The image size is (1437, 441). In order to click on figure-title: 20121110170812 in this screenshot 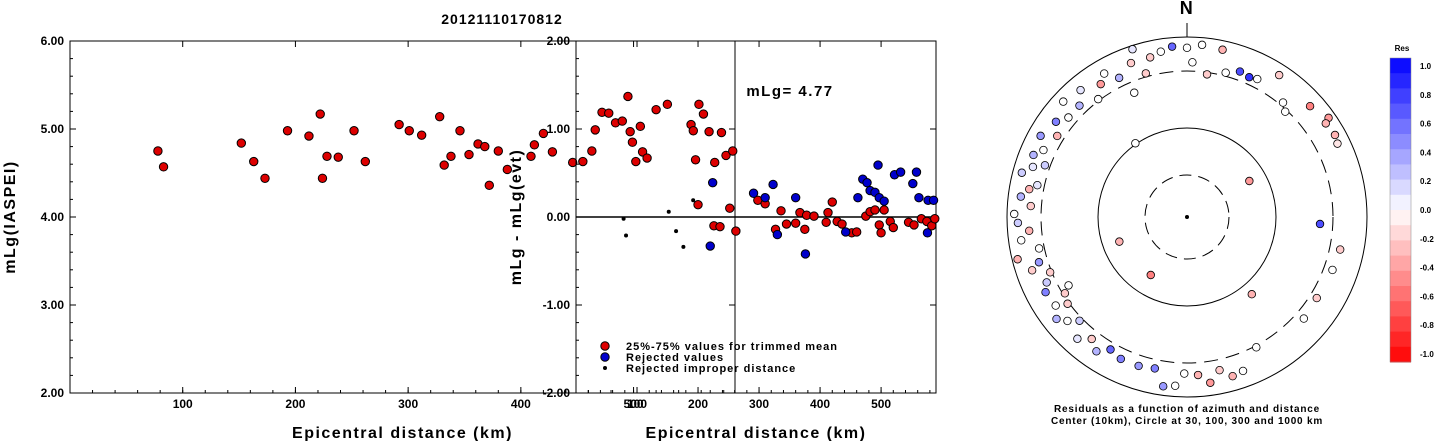, I will do `click(501, 19)`.